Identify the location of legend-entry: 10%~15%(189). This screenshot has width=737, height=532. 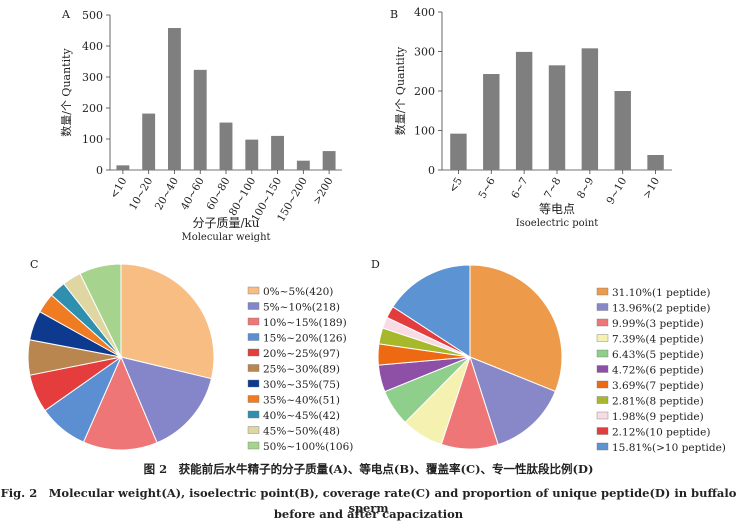
(305, 323).